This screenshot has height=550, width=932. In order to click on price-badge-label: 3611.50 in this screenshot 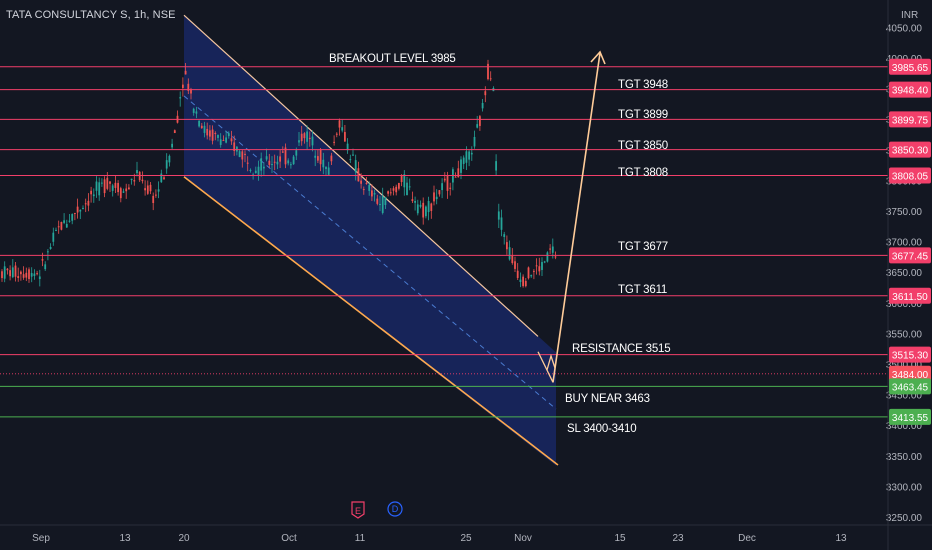, I will do `click(910, 297)`.